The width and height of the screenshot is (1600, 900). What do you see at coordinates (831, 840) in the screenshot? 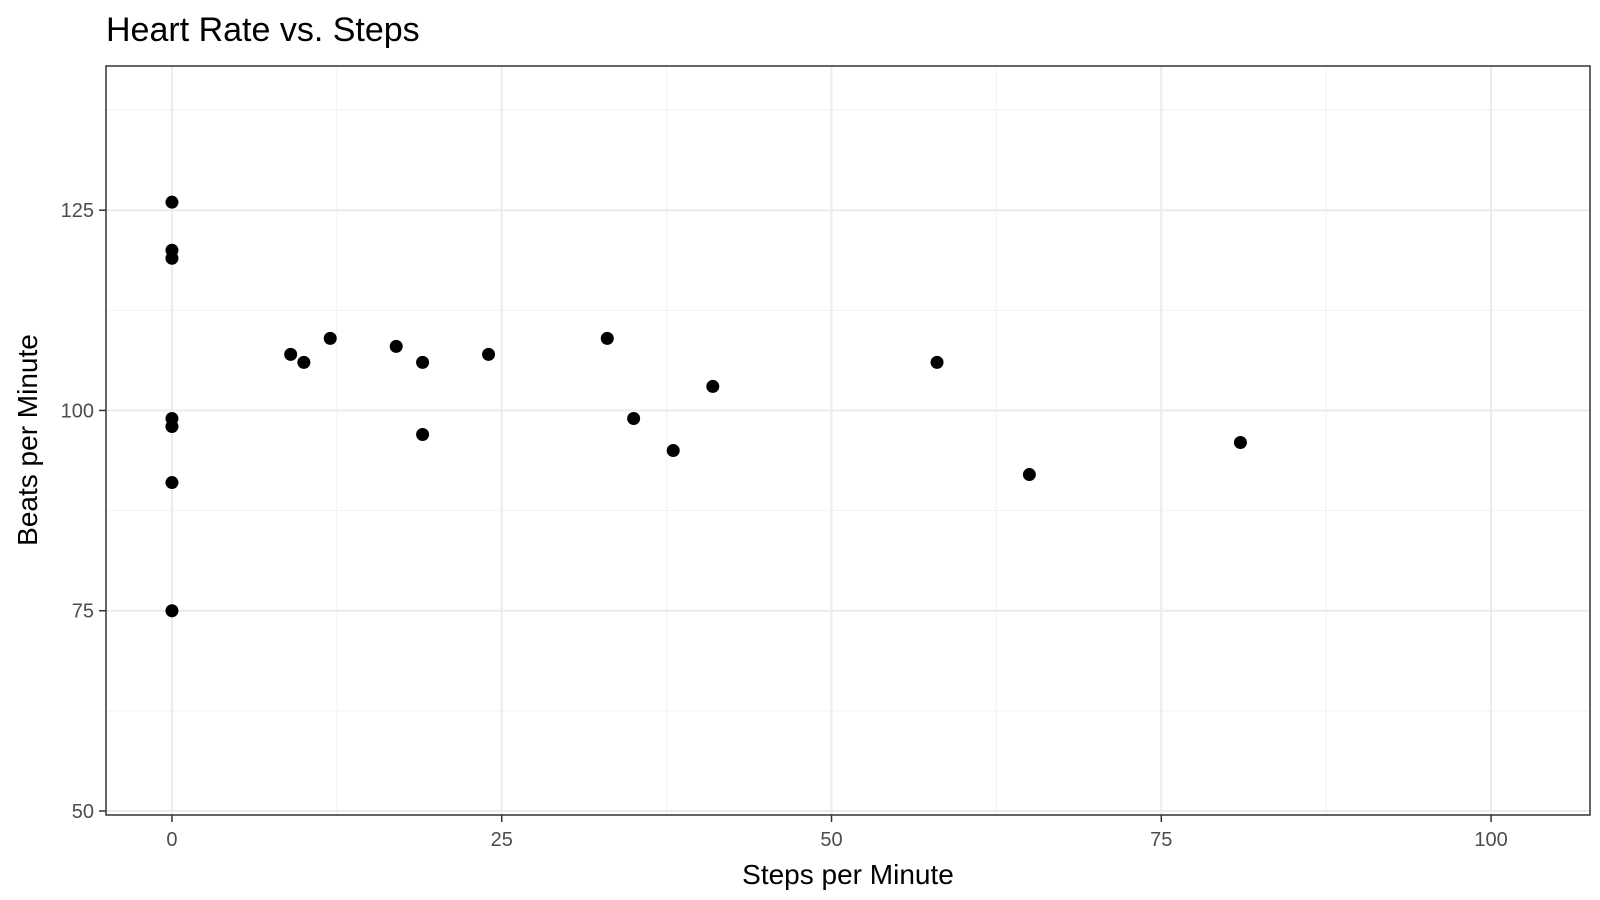
I see `x-tick-label: 50` at bounding box center [831, 840].